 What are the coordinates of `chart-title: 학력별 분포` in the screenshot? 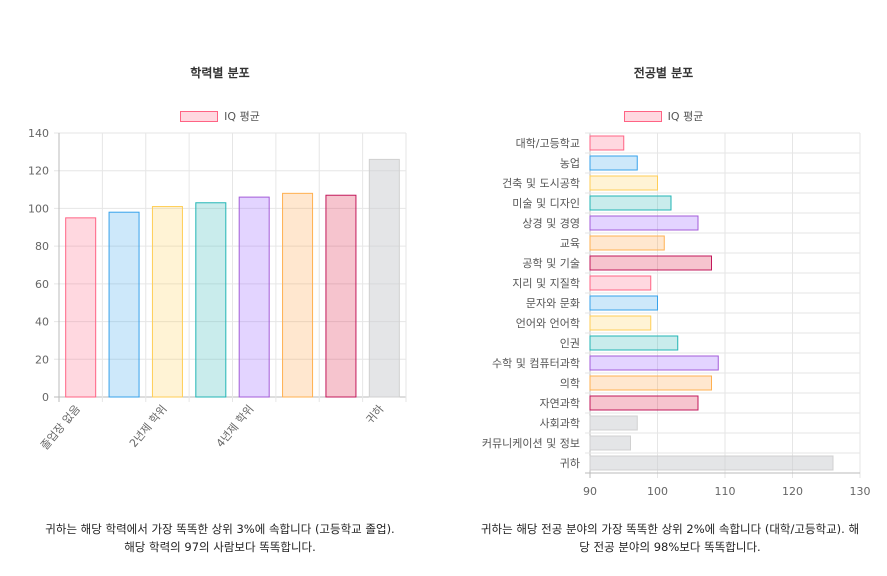 It's located at (220, 73).